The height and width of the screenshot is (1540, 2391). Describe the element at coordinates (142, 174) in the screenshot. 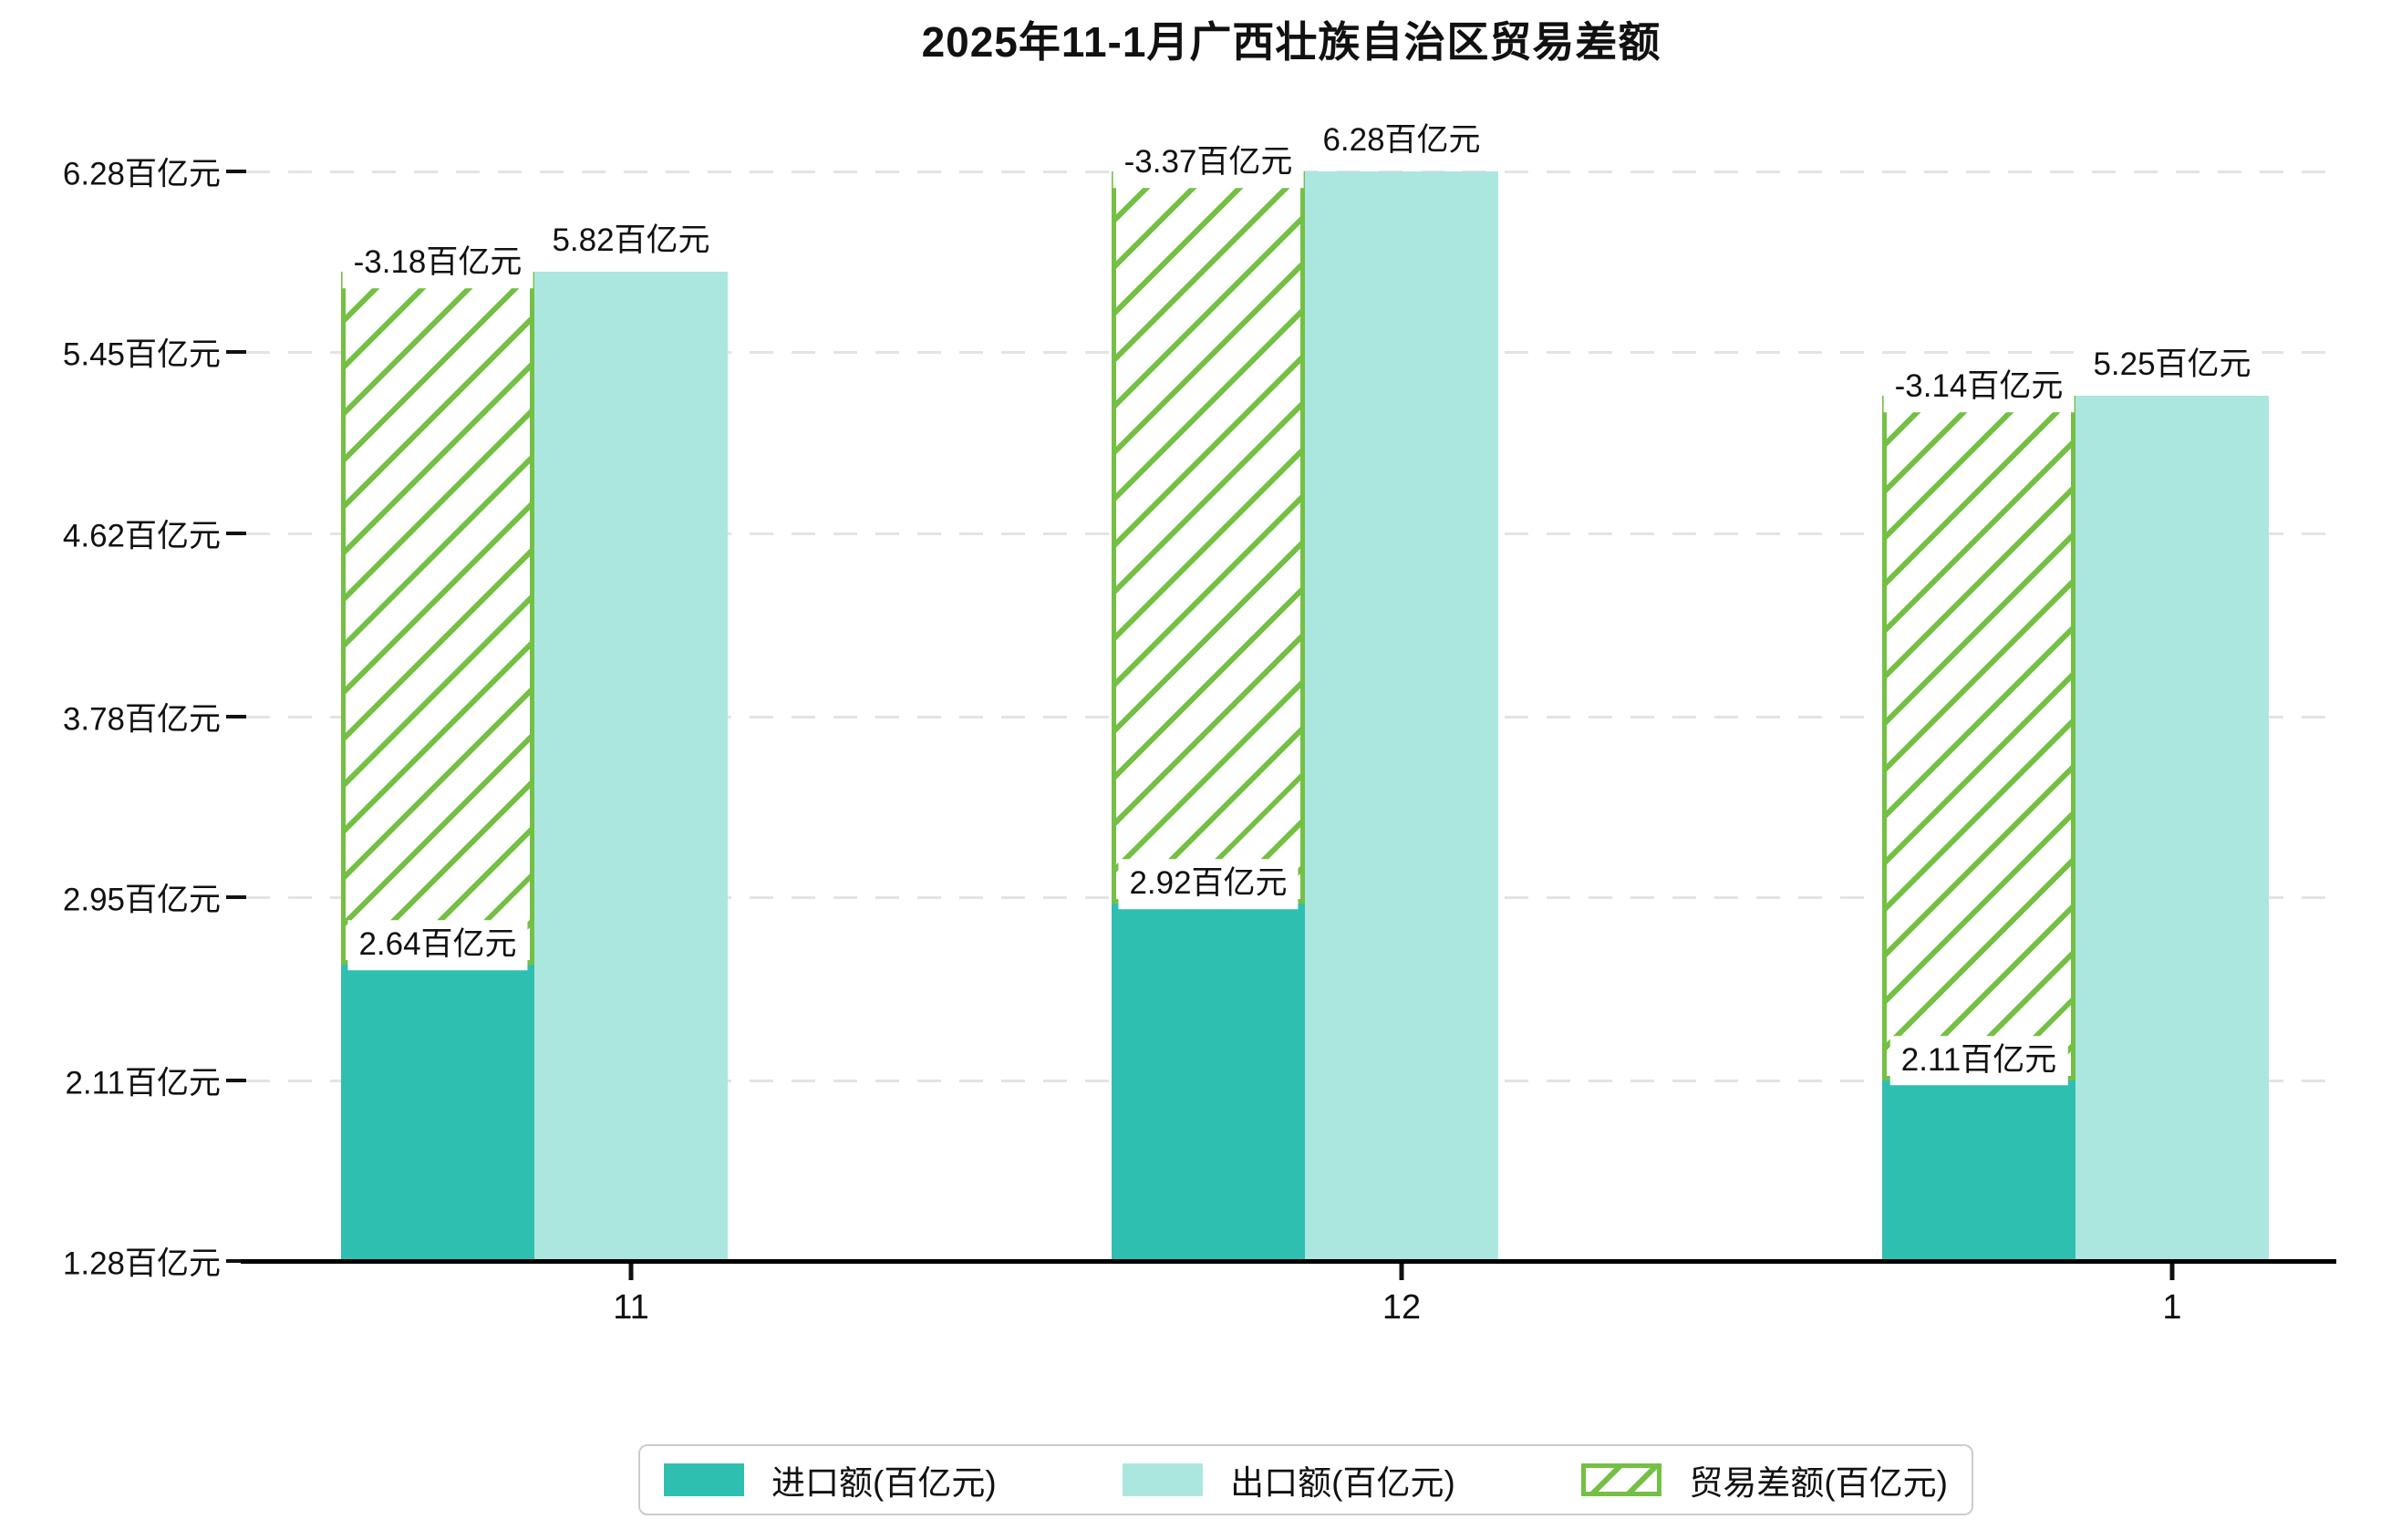

I see `y-tick-label: 6.28百亿元` at that location.